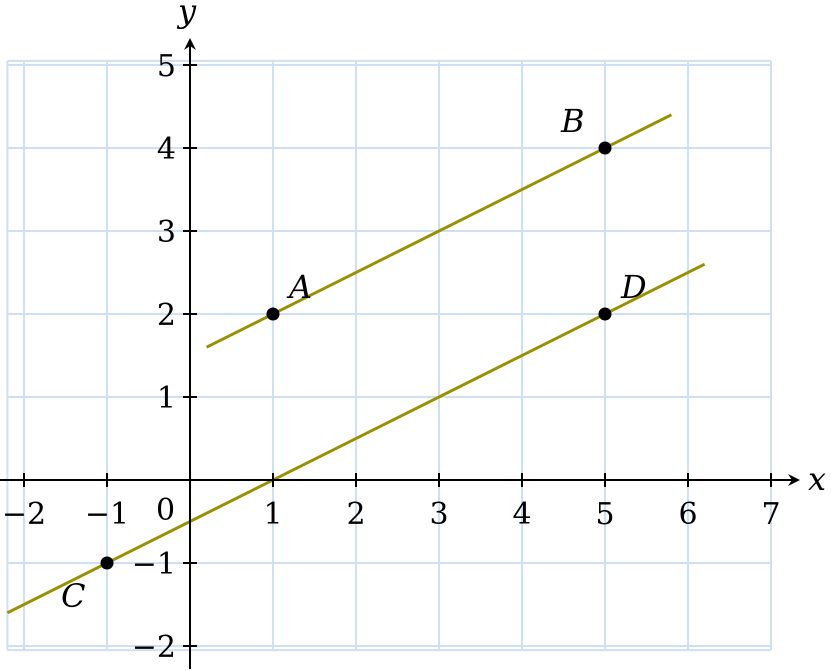  I want to click on x-tick-label: −2, so click(24, 514).